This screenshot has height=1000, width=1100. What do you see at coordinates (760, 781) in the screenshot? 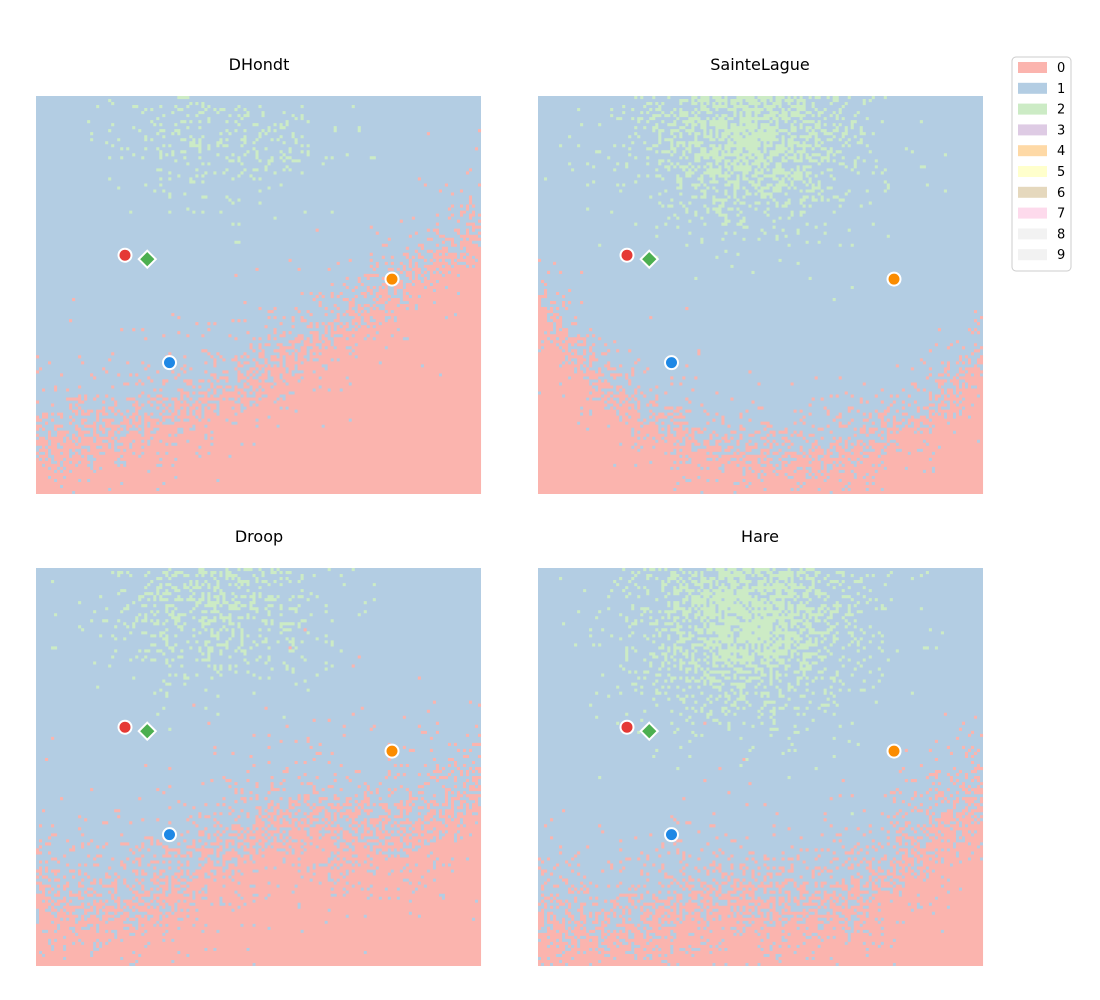
I see `markers-hare` at bounding box center [760, 781].